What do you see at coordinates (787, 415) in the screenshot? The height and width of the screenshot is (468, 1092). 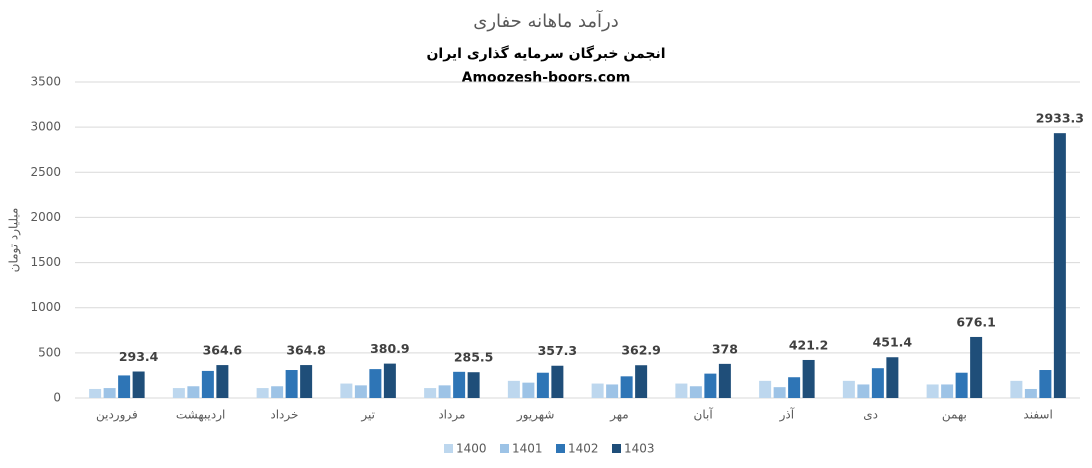 I see `x-tick-label: آذر` at bounding box center [787, 415].